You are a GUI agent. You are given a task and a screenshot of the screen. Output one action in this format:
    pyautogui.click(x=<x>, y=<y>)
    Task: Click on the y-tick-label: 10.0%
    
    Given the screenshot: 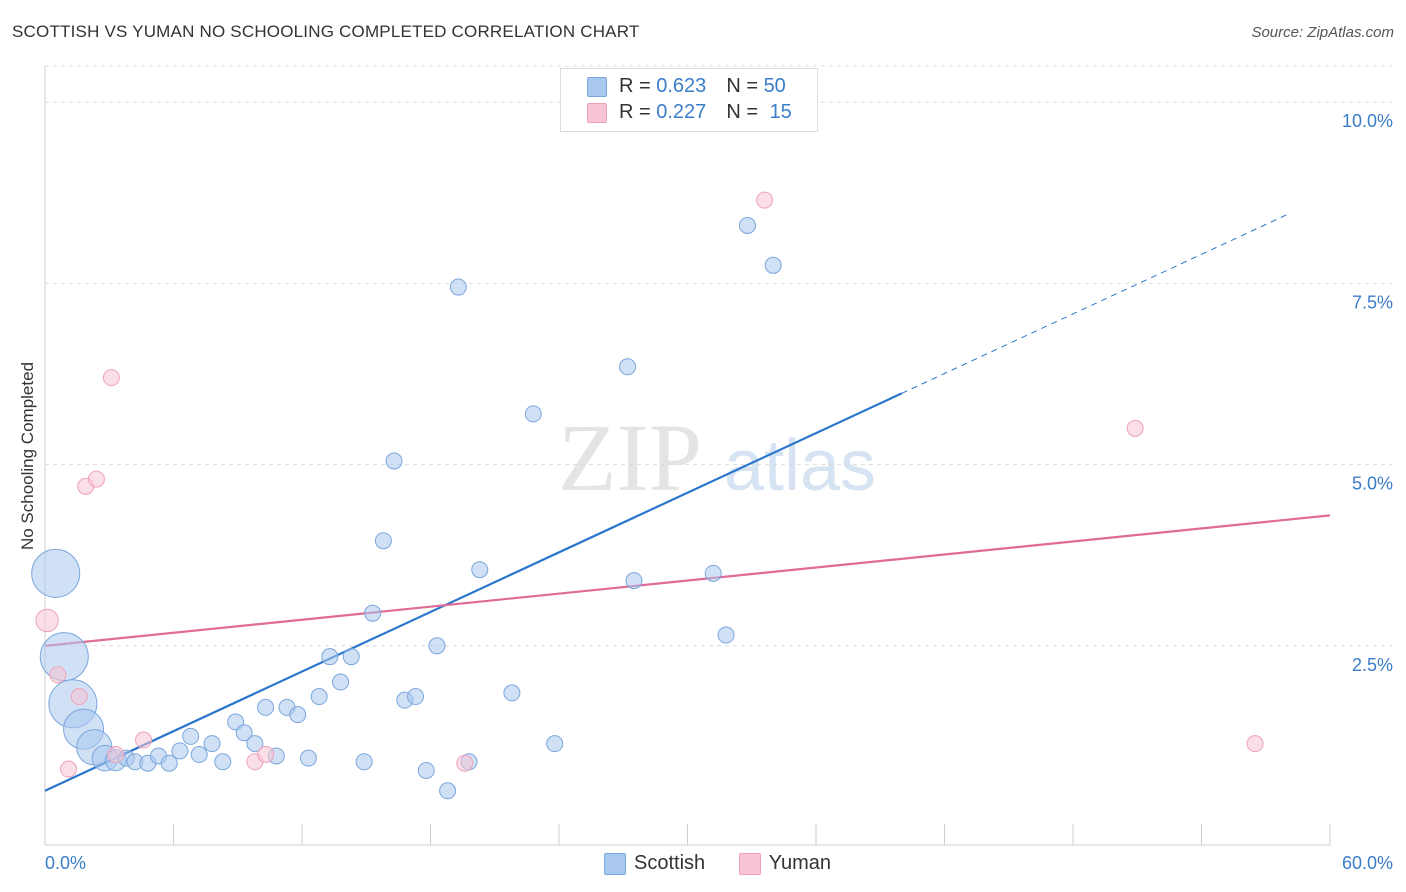 What is the action you would take?
    pyautogui.click(x=1367, y=121)
    